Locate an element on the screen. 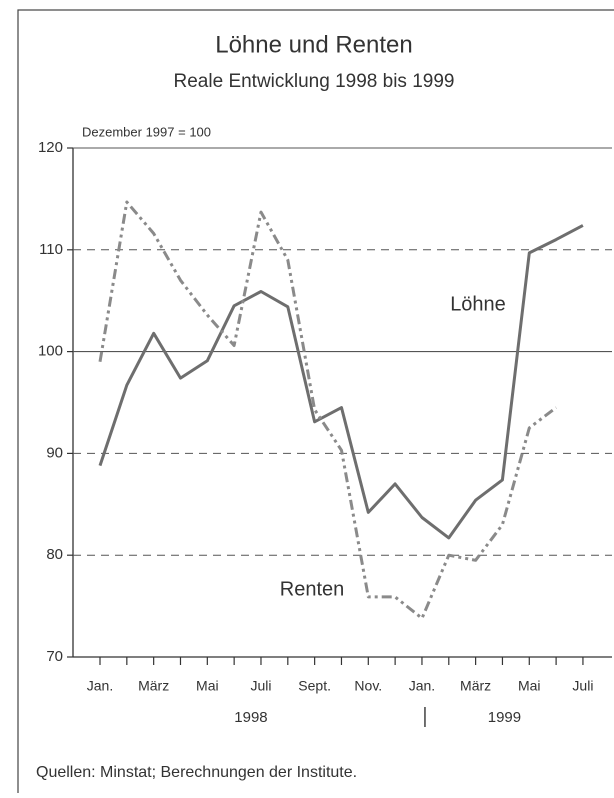 This screenshot has height=798, width=614. year-label: 1999 is located at coordinates (504, 717).